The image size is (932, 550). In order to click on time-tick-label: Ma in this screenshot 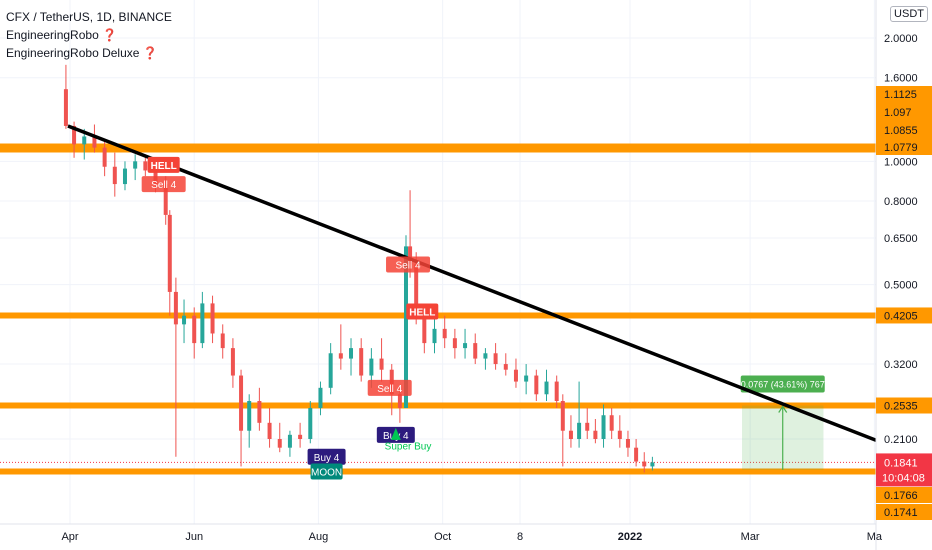, I will do `click(875, 537)`.